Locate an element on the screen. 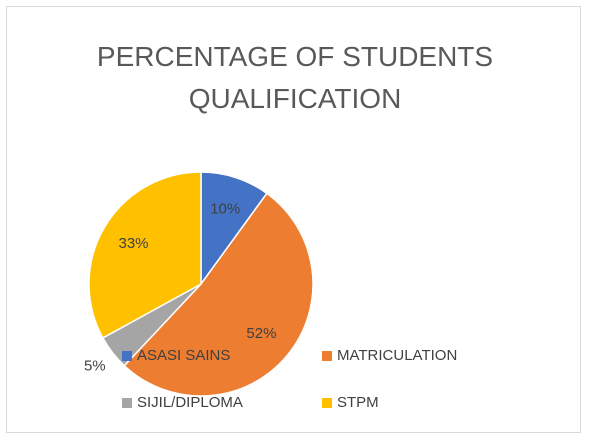 Image resolution: width=589 pixels, height=441 pixels. data-label: 10% is located at coordinates (225, 208).